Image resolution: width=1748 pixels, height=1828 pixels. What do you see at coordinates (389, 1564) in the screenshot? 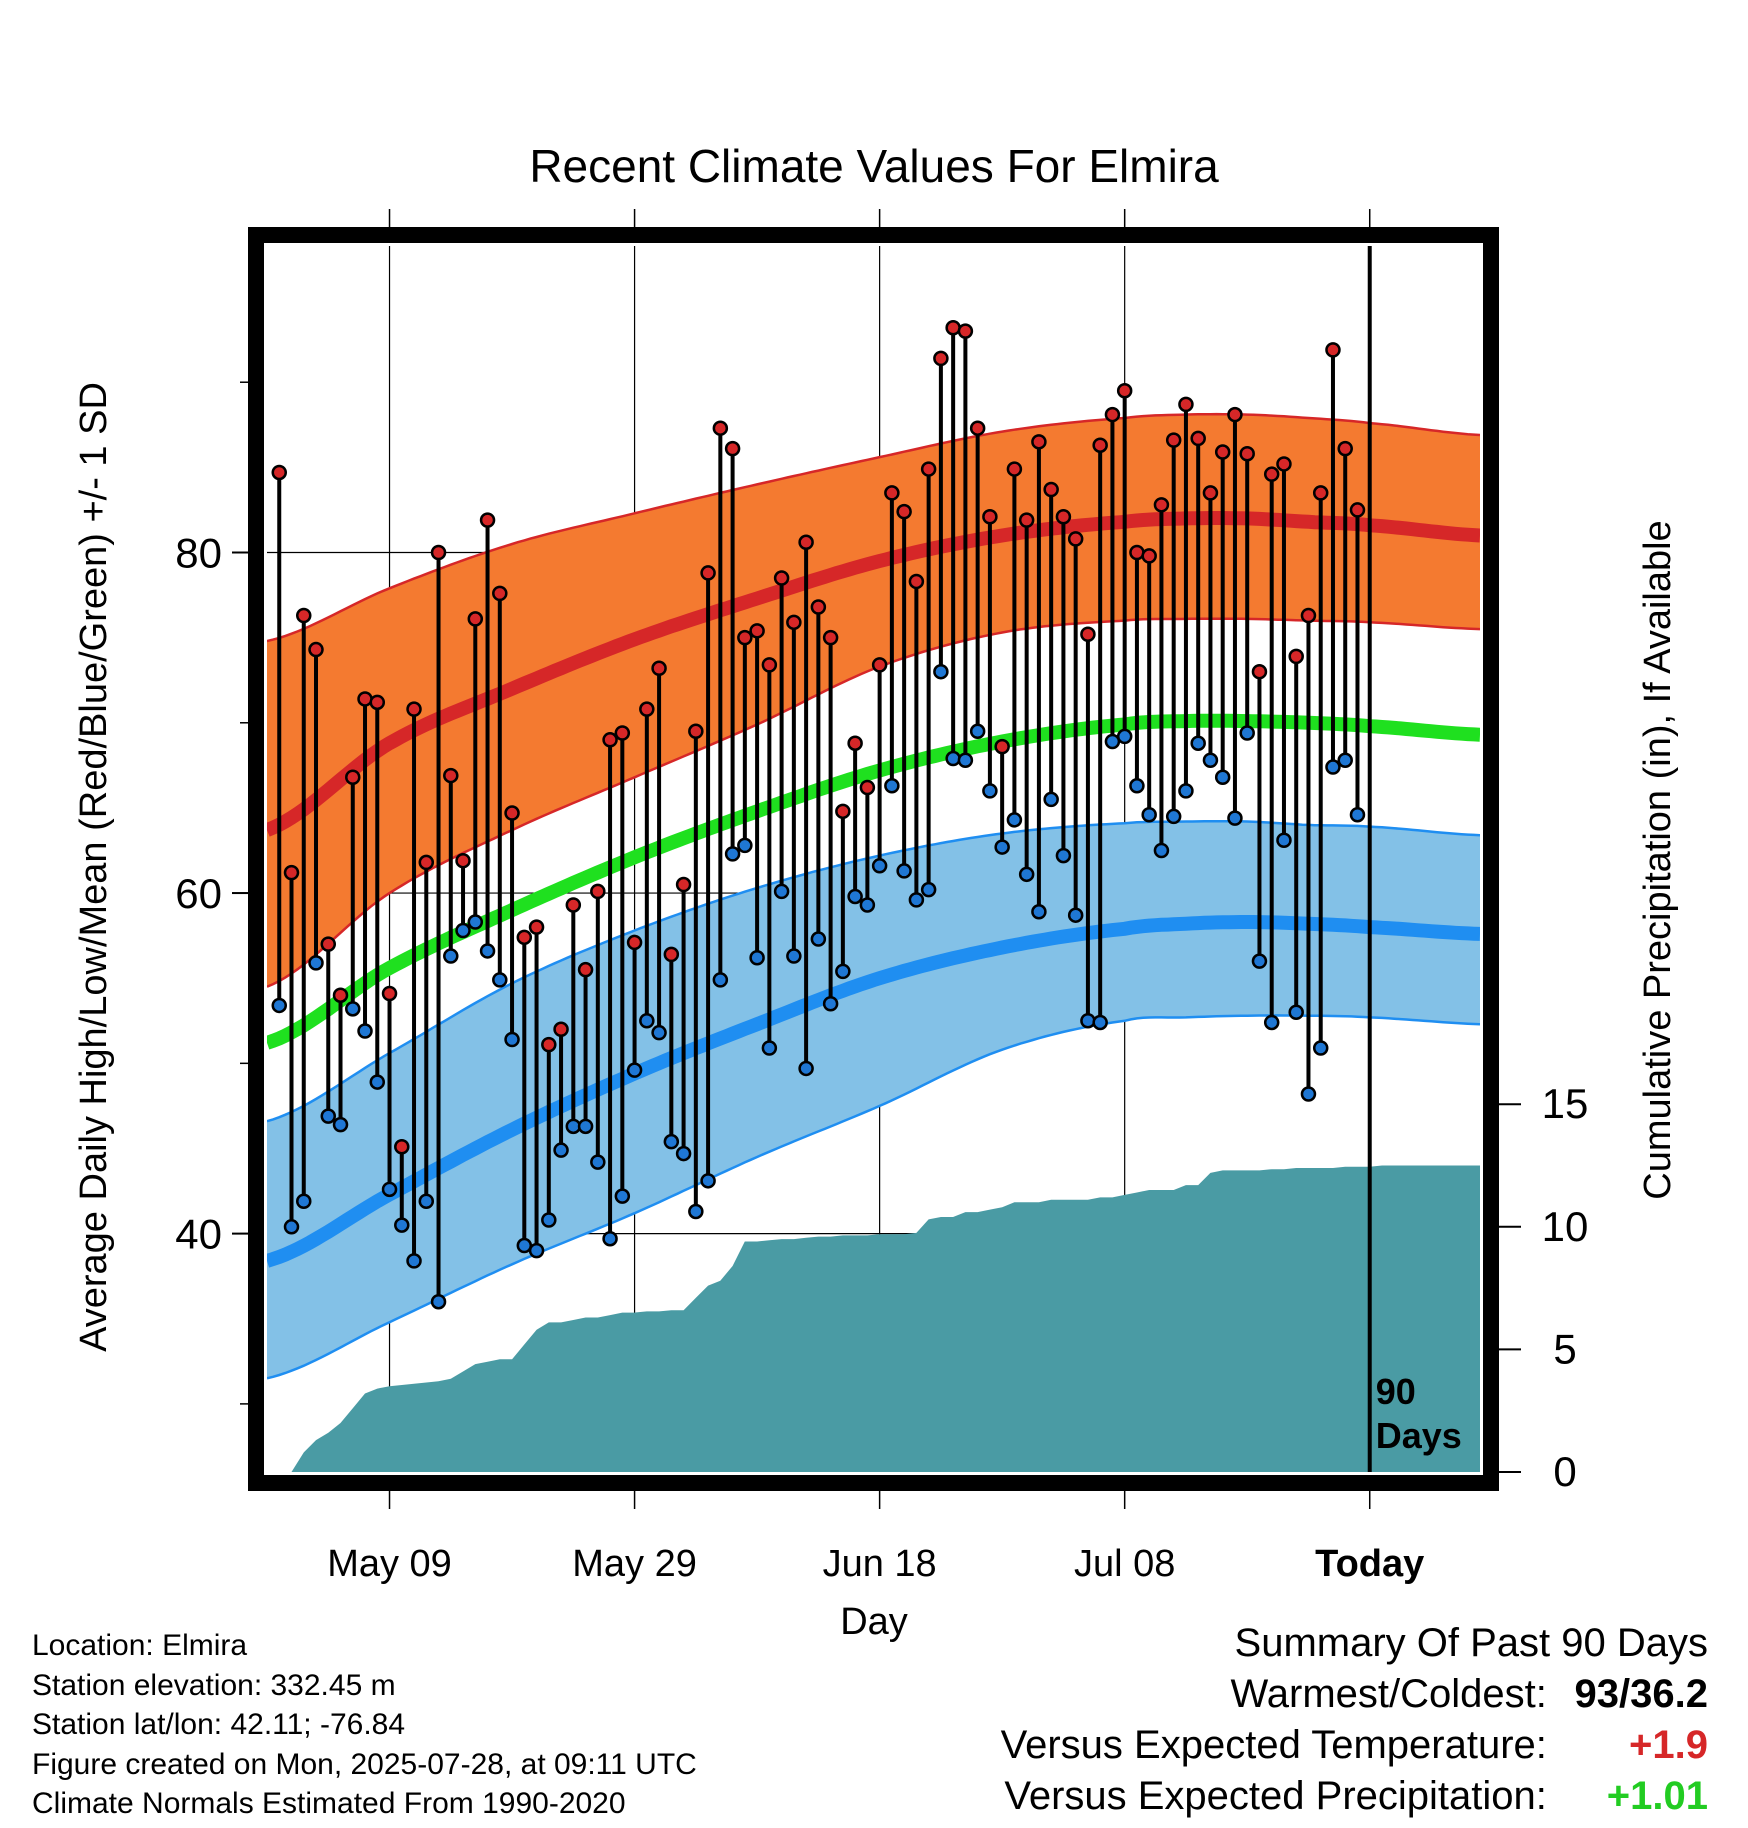
I see `x-tick-label-0: May 09` at bounding box center [389, 1564].